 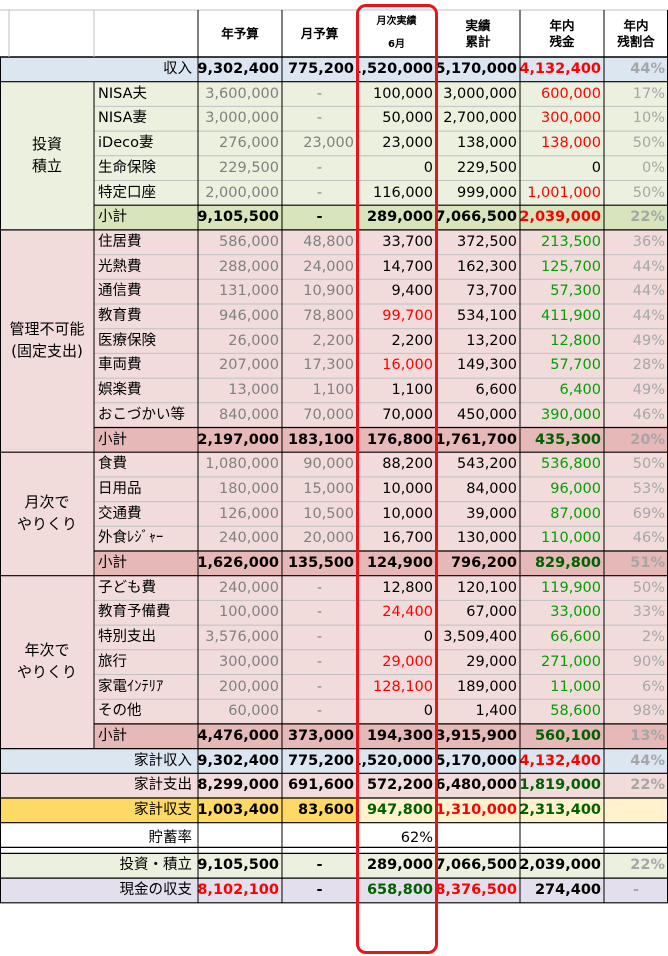 I want to click on row-allowance-remaining: 390,000, so click(x=562, y=415).